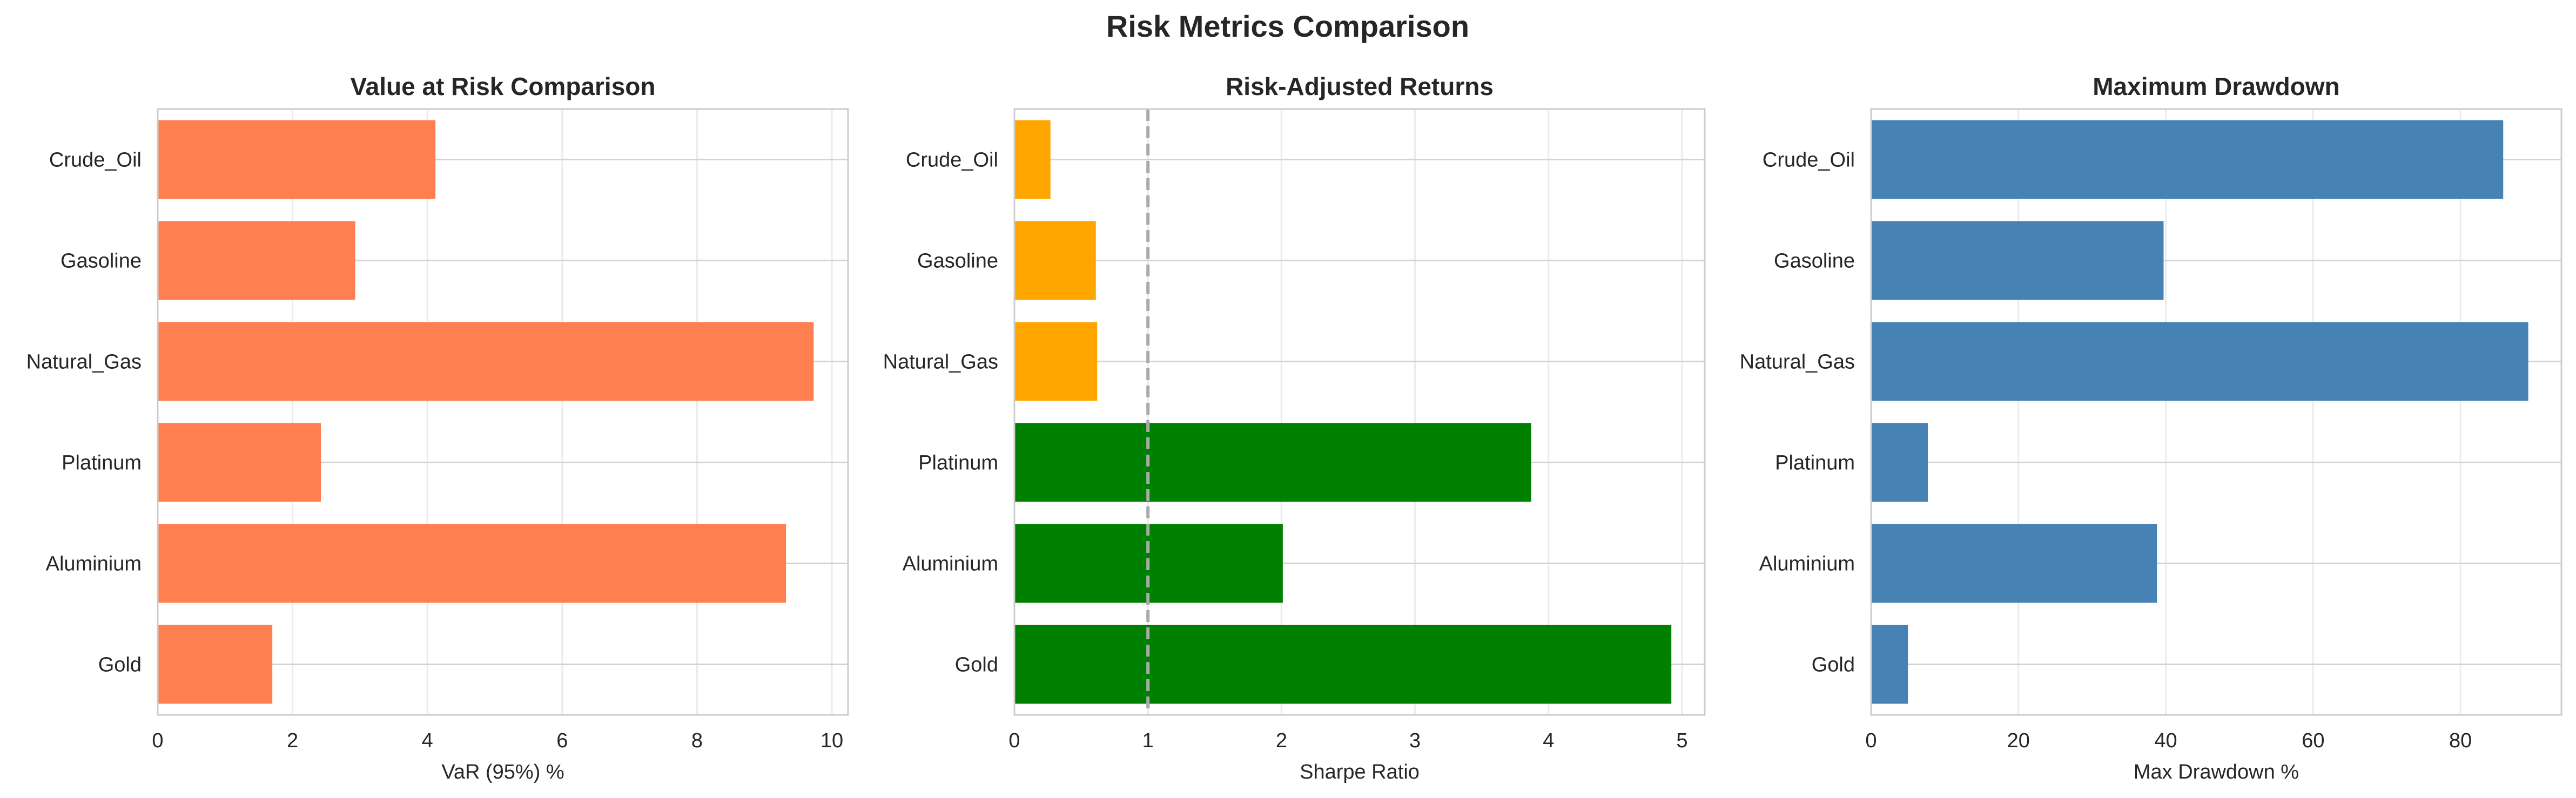 The width and height of the screenshot is (2576, 798). Describe the element at coordinates (1681, 740) in the screenshot. I see `x-tick-label: 5` at that location.